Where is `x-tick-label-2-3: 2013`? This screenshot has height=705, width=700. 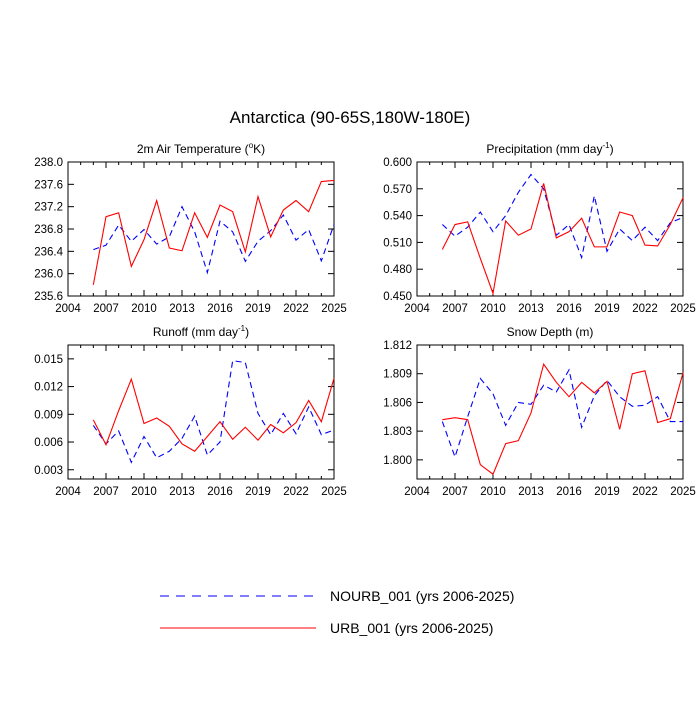 x-tick-label-2-3: 2013 is located at coordinates (182, 492).